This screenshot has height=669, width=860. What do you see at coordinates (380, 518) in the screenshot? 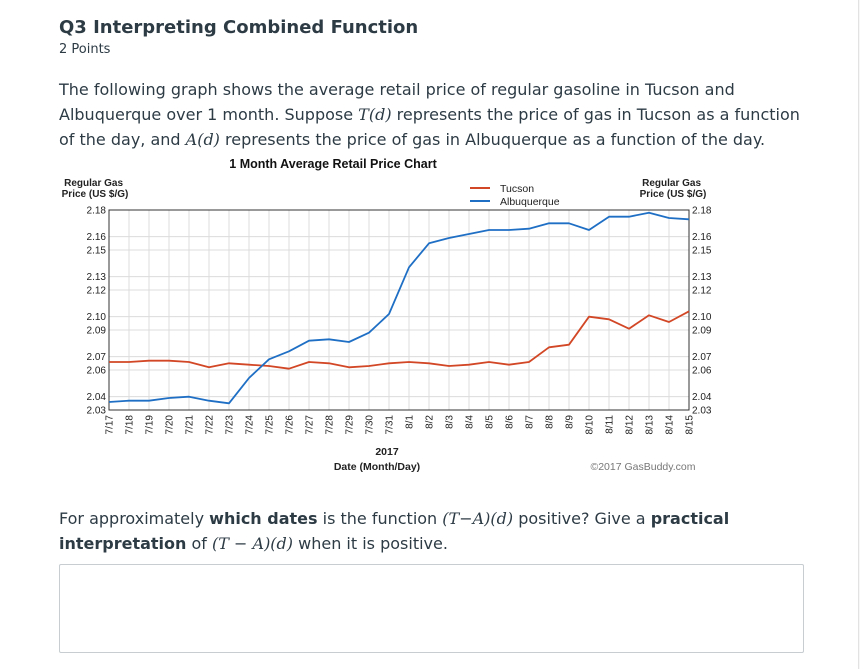
I see `prompt-part: is the function` at bounding box center [380, 518].